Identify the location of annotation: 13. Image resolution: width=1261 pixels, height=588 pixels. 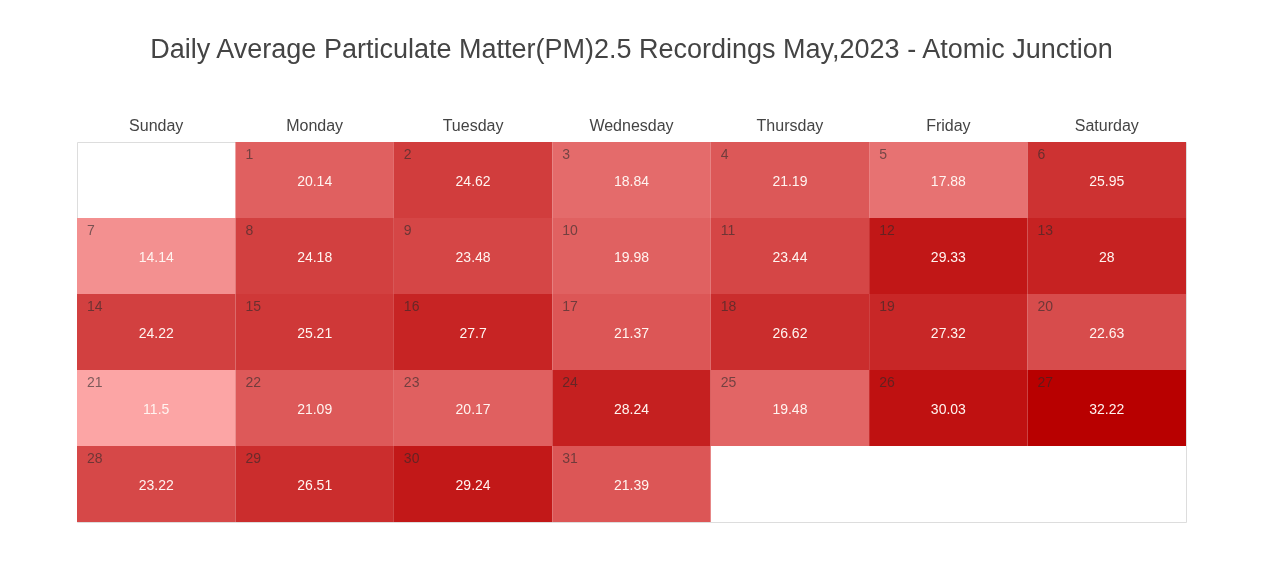
(1045, 230).